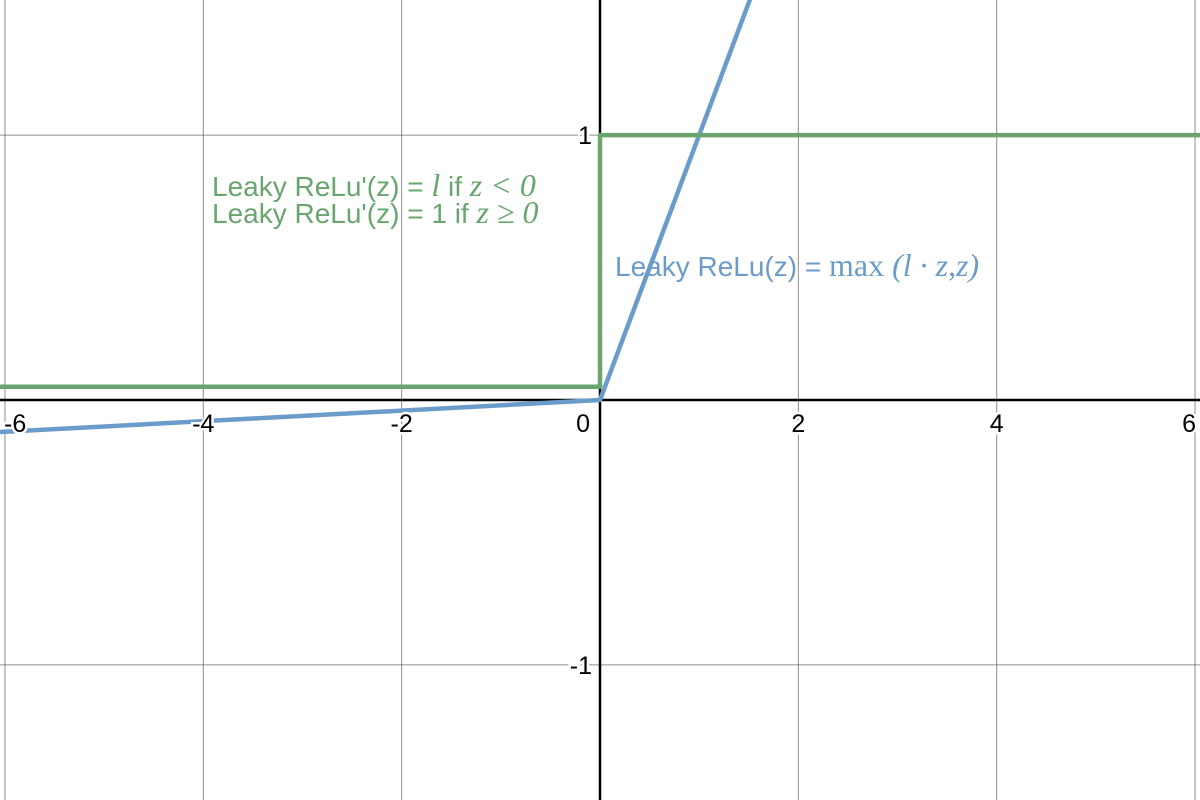 This screenshot has width=1200, height=800. What do you see at coordinates (722, 266) in the screenshot?
I see `function-prefix: Leaky ReLu(z) =` at bounding box center [722, 266].